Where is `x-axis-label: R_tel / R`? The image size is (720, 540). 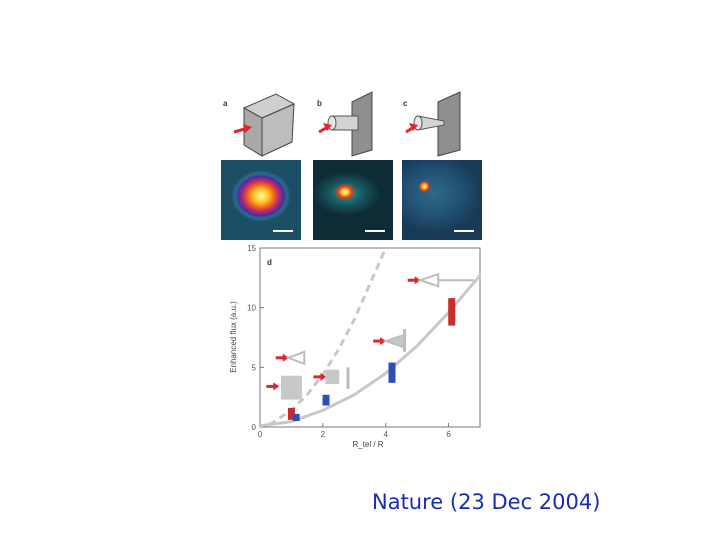
x-axis-label: R_tel / R is located at coordinates (367, 444).